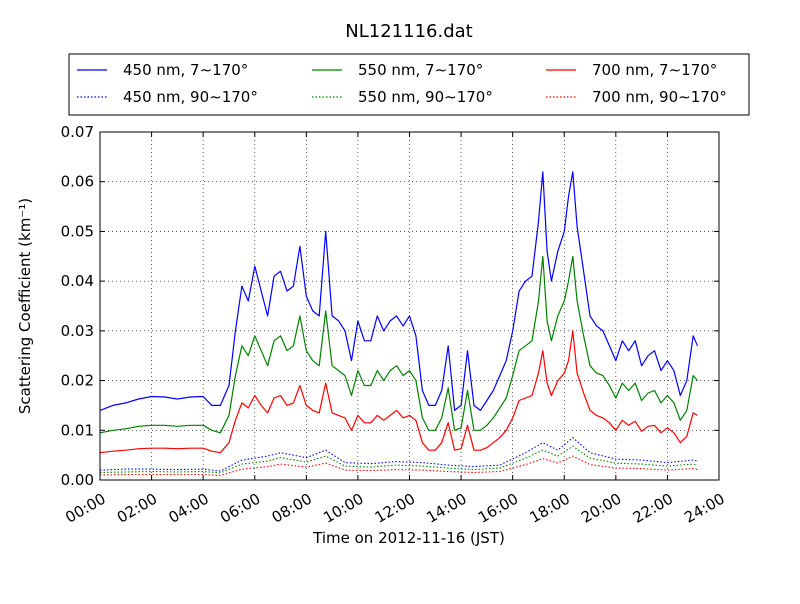 The image size is (800, 604). What do you see at coordinates (425, 97) in the screenshot?
I see `legend-label-4: 550 nm, 90∼170°` at bounding box center [425, 97].